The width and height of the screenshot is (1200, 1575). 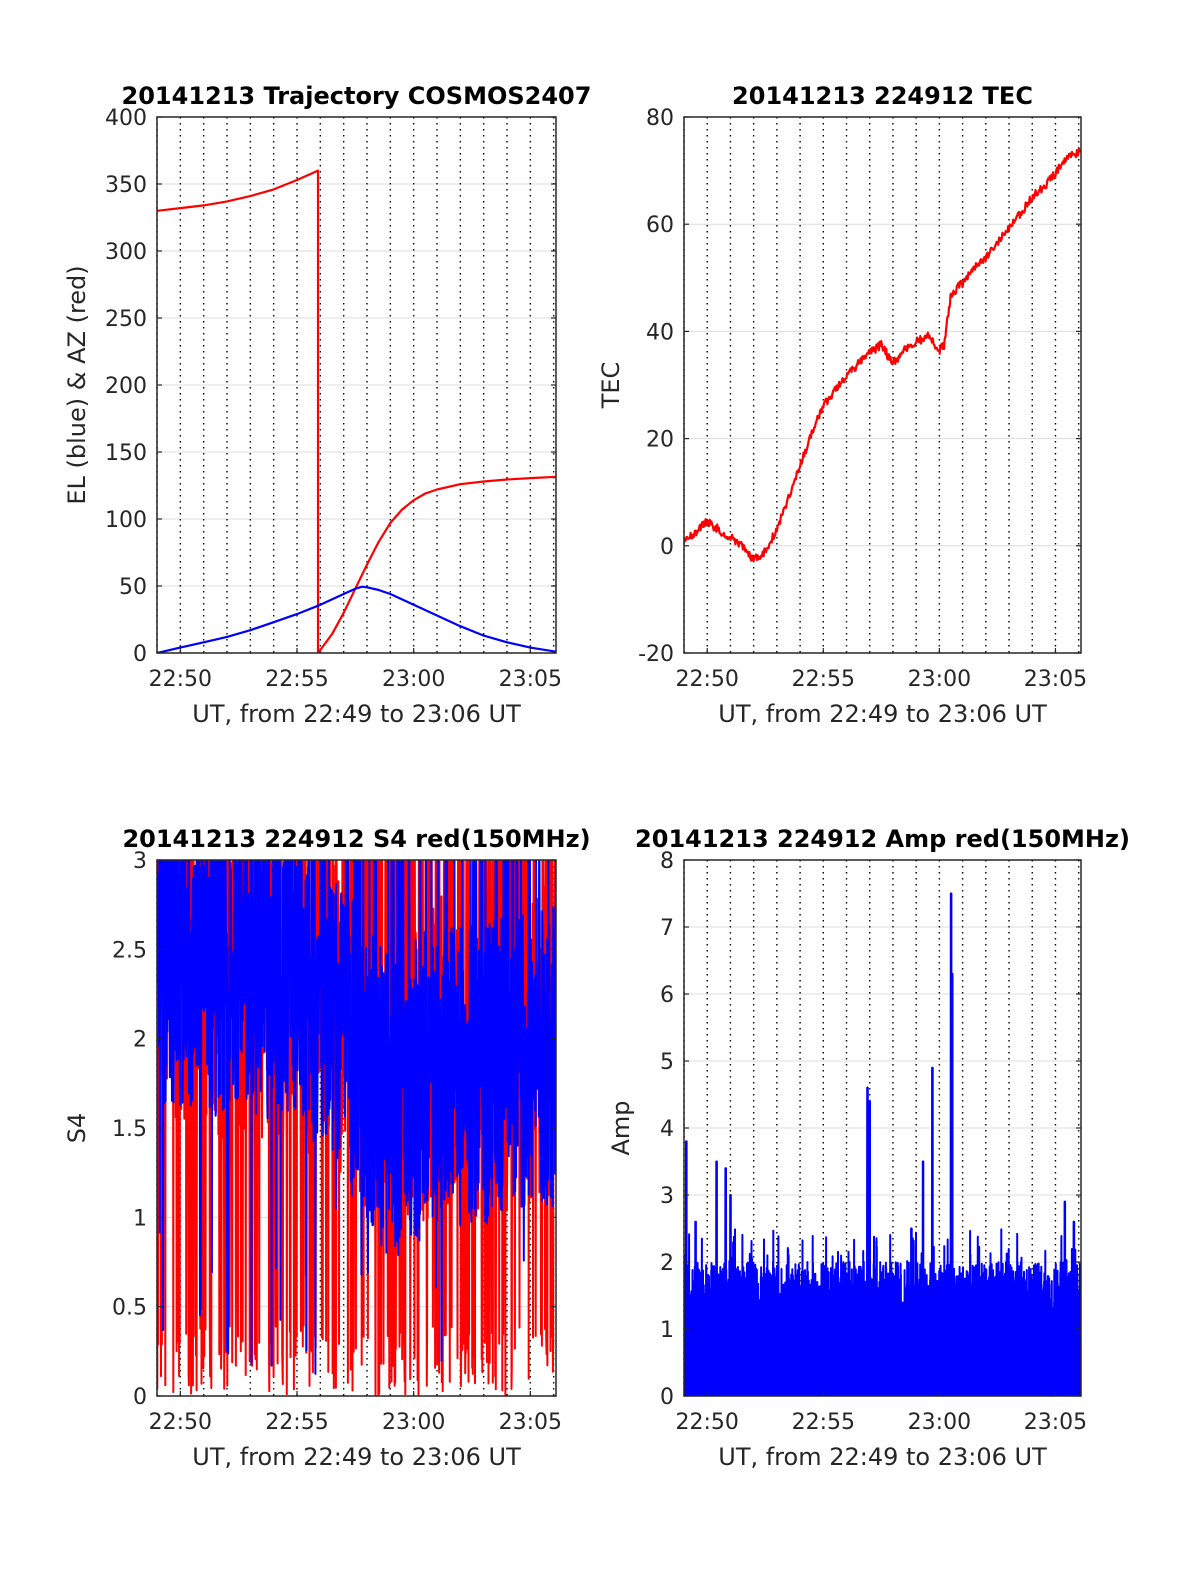 What do you see at coordinates (667, 995) in the screenshot?
I see `y-tick-label: 6` at bounding box center [667, 995].